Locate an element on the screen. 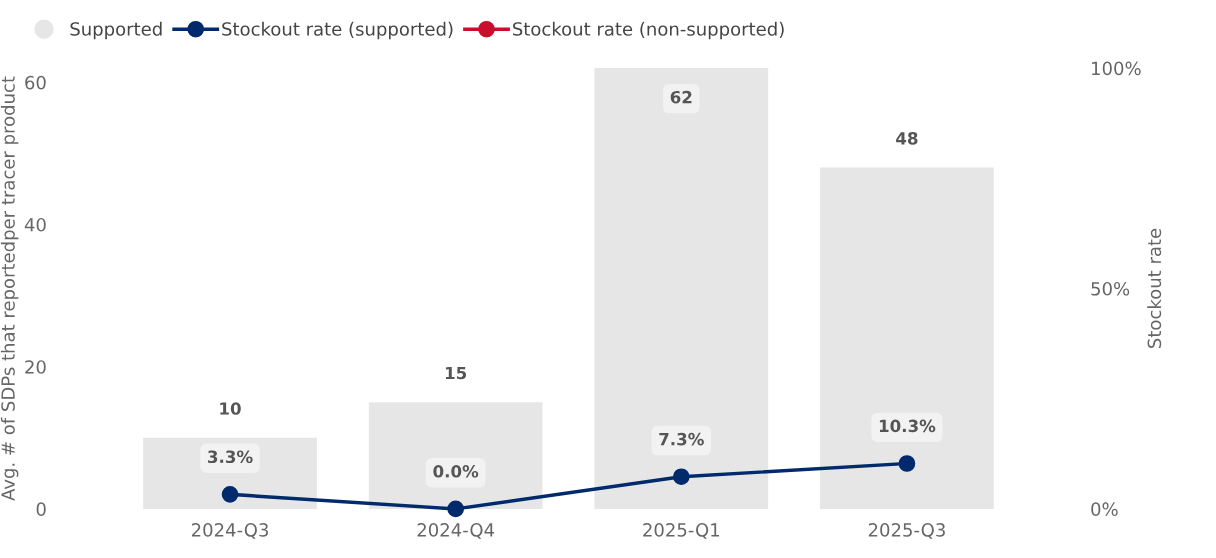 The height and width of the screenshot is (558, 1216). y2-tick-label: 50% is located at coordinates (1110, 288).